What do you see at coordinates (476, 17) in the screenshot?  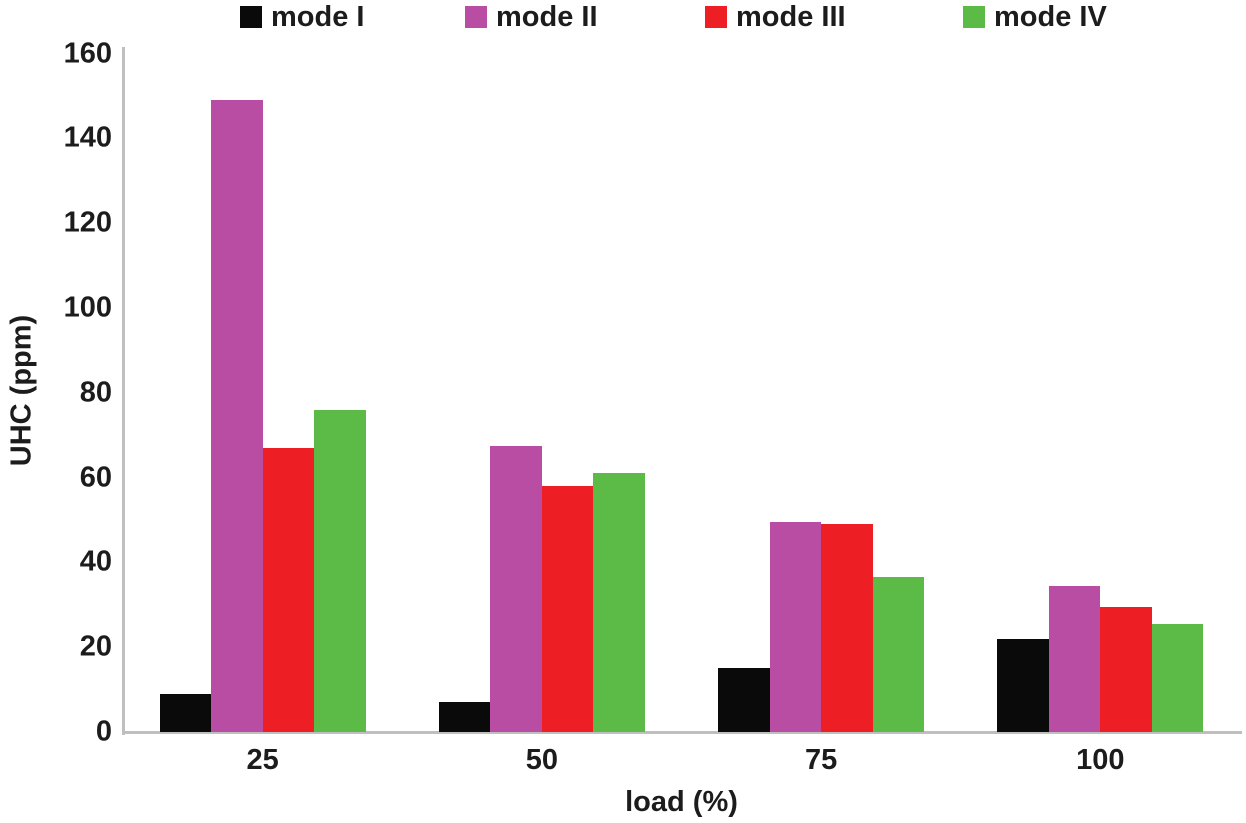 I see `legend-swatch-mode-ii` at bounding box center [476, 17].